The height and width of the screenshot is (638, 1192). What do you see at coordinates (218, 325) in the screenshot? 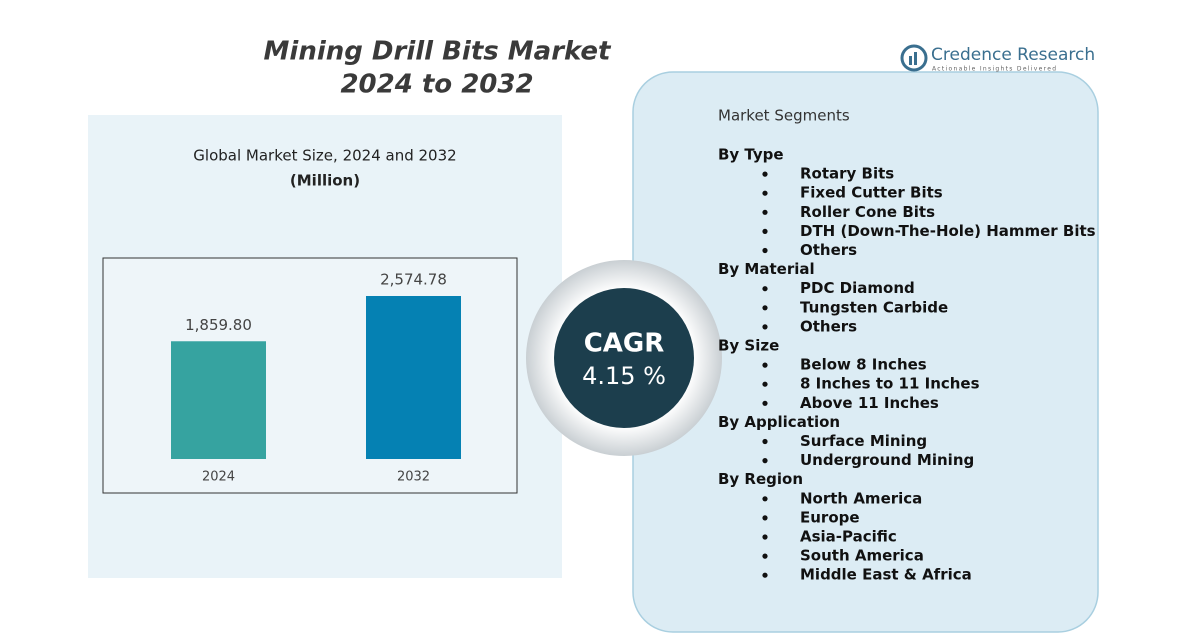
I see `data-label: 1,859.80` at bounding box center [218, 325].